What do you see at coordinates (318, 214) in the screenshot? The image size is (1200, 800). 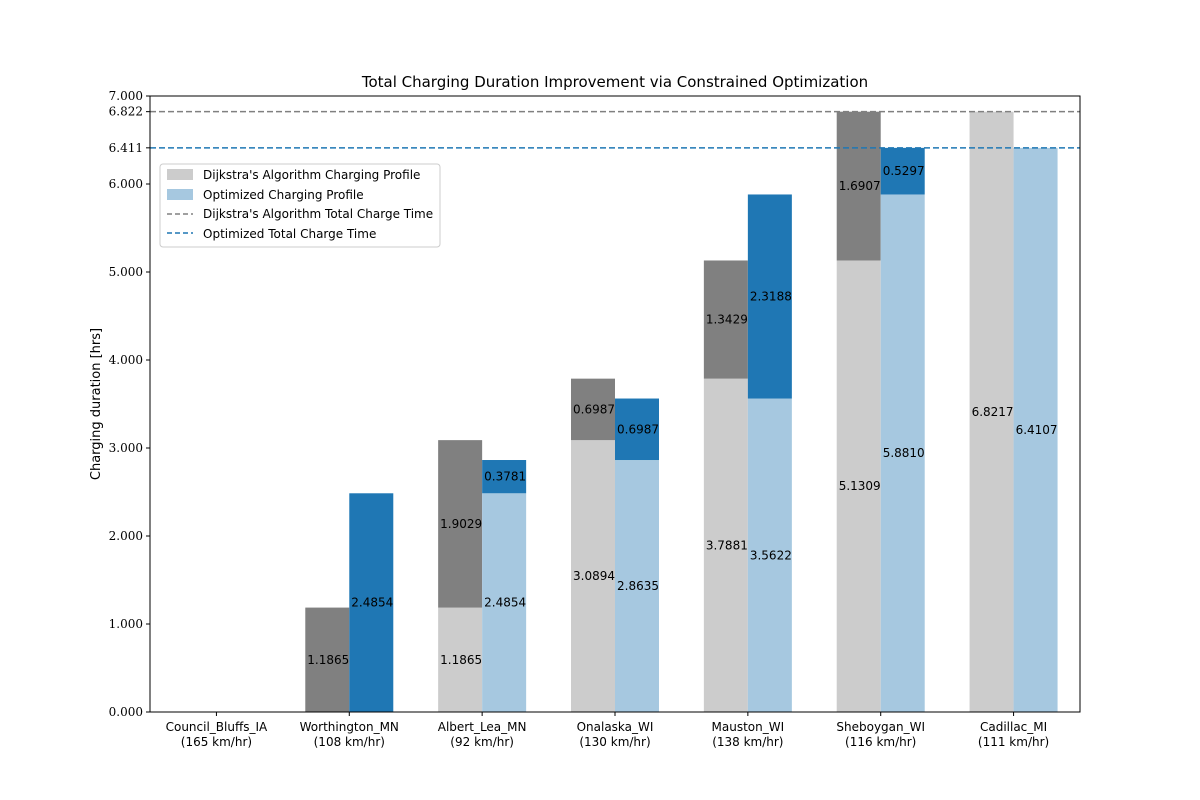 I see `legend-label-dijkstra-total: Dijkstra's Algorithm Total Charge Time` at bounding box center [318, 214].